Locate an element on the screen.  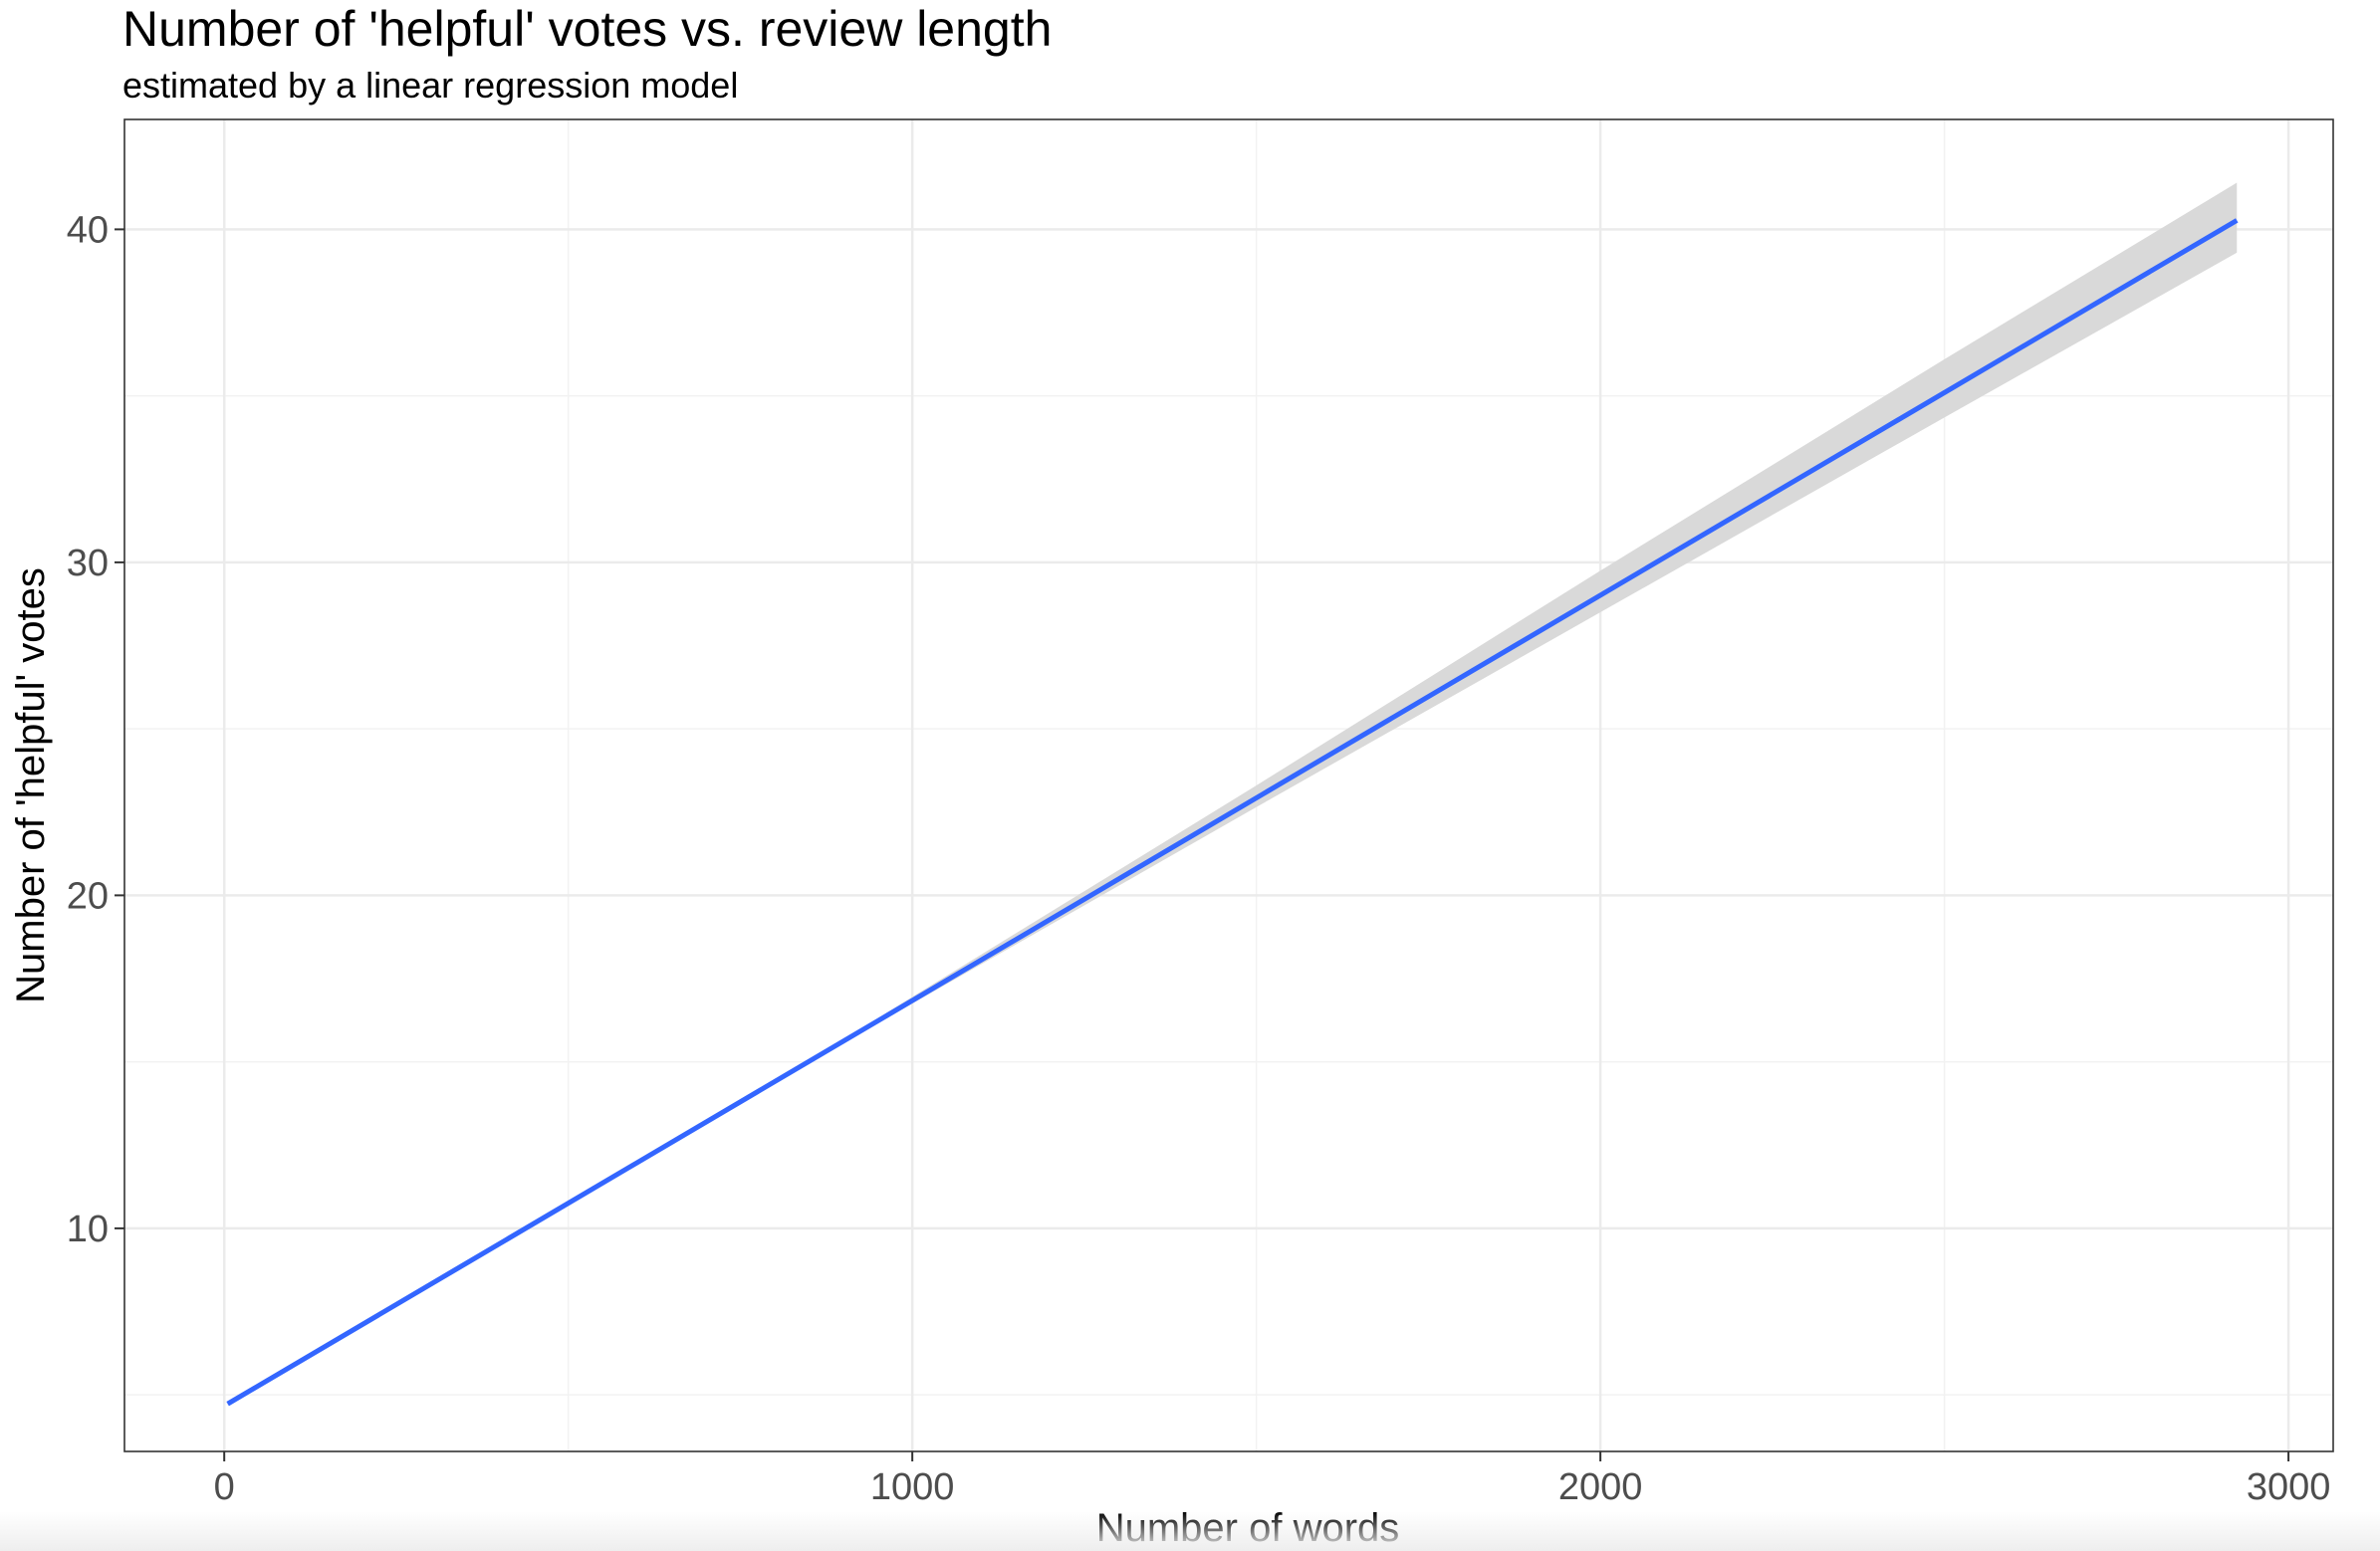
x-tick-label-2: 2000 is located at coordinates (1600, 1487).